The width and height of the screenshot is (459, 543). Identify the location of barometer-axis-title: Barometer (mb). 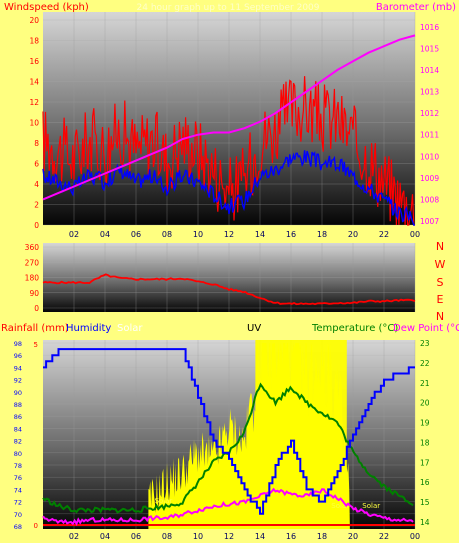
(416, 7).